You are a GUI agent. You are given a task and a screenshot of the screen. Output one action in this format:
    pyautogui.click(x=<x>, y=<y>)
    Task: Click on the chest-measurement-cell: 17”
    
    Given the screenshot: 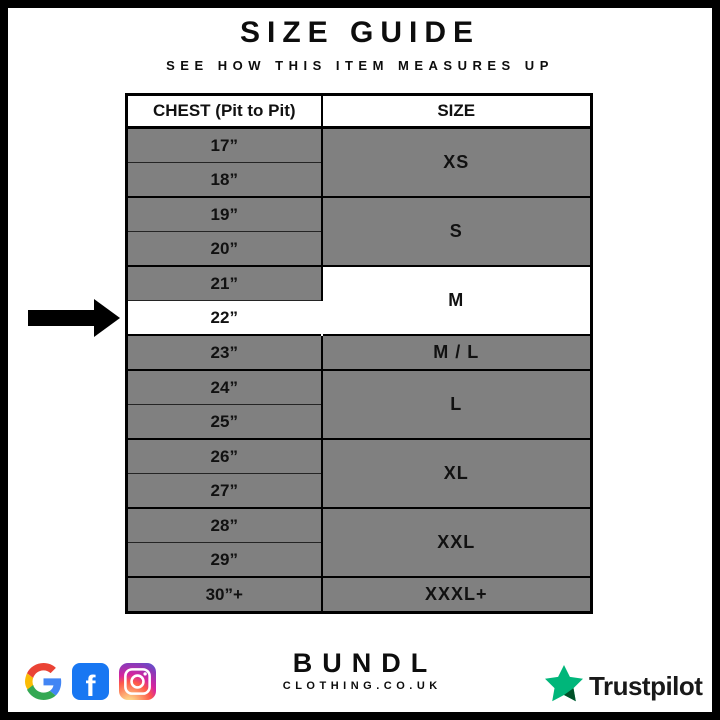 What is the action you would take?
    pyautogui.click(x=224, y=144)
    